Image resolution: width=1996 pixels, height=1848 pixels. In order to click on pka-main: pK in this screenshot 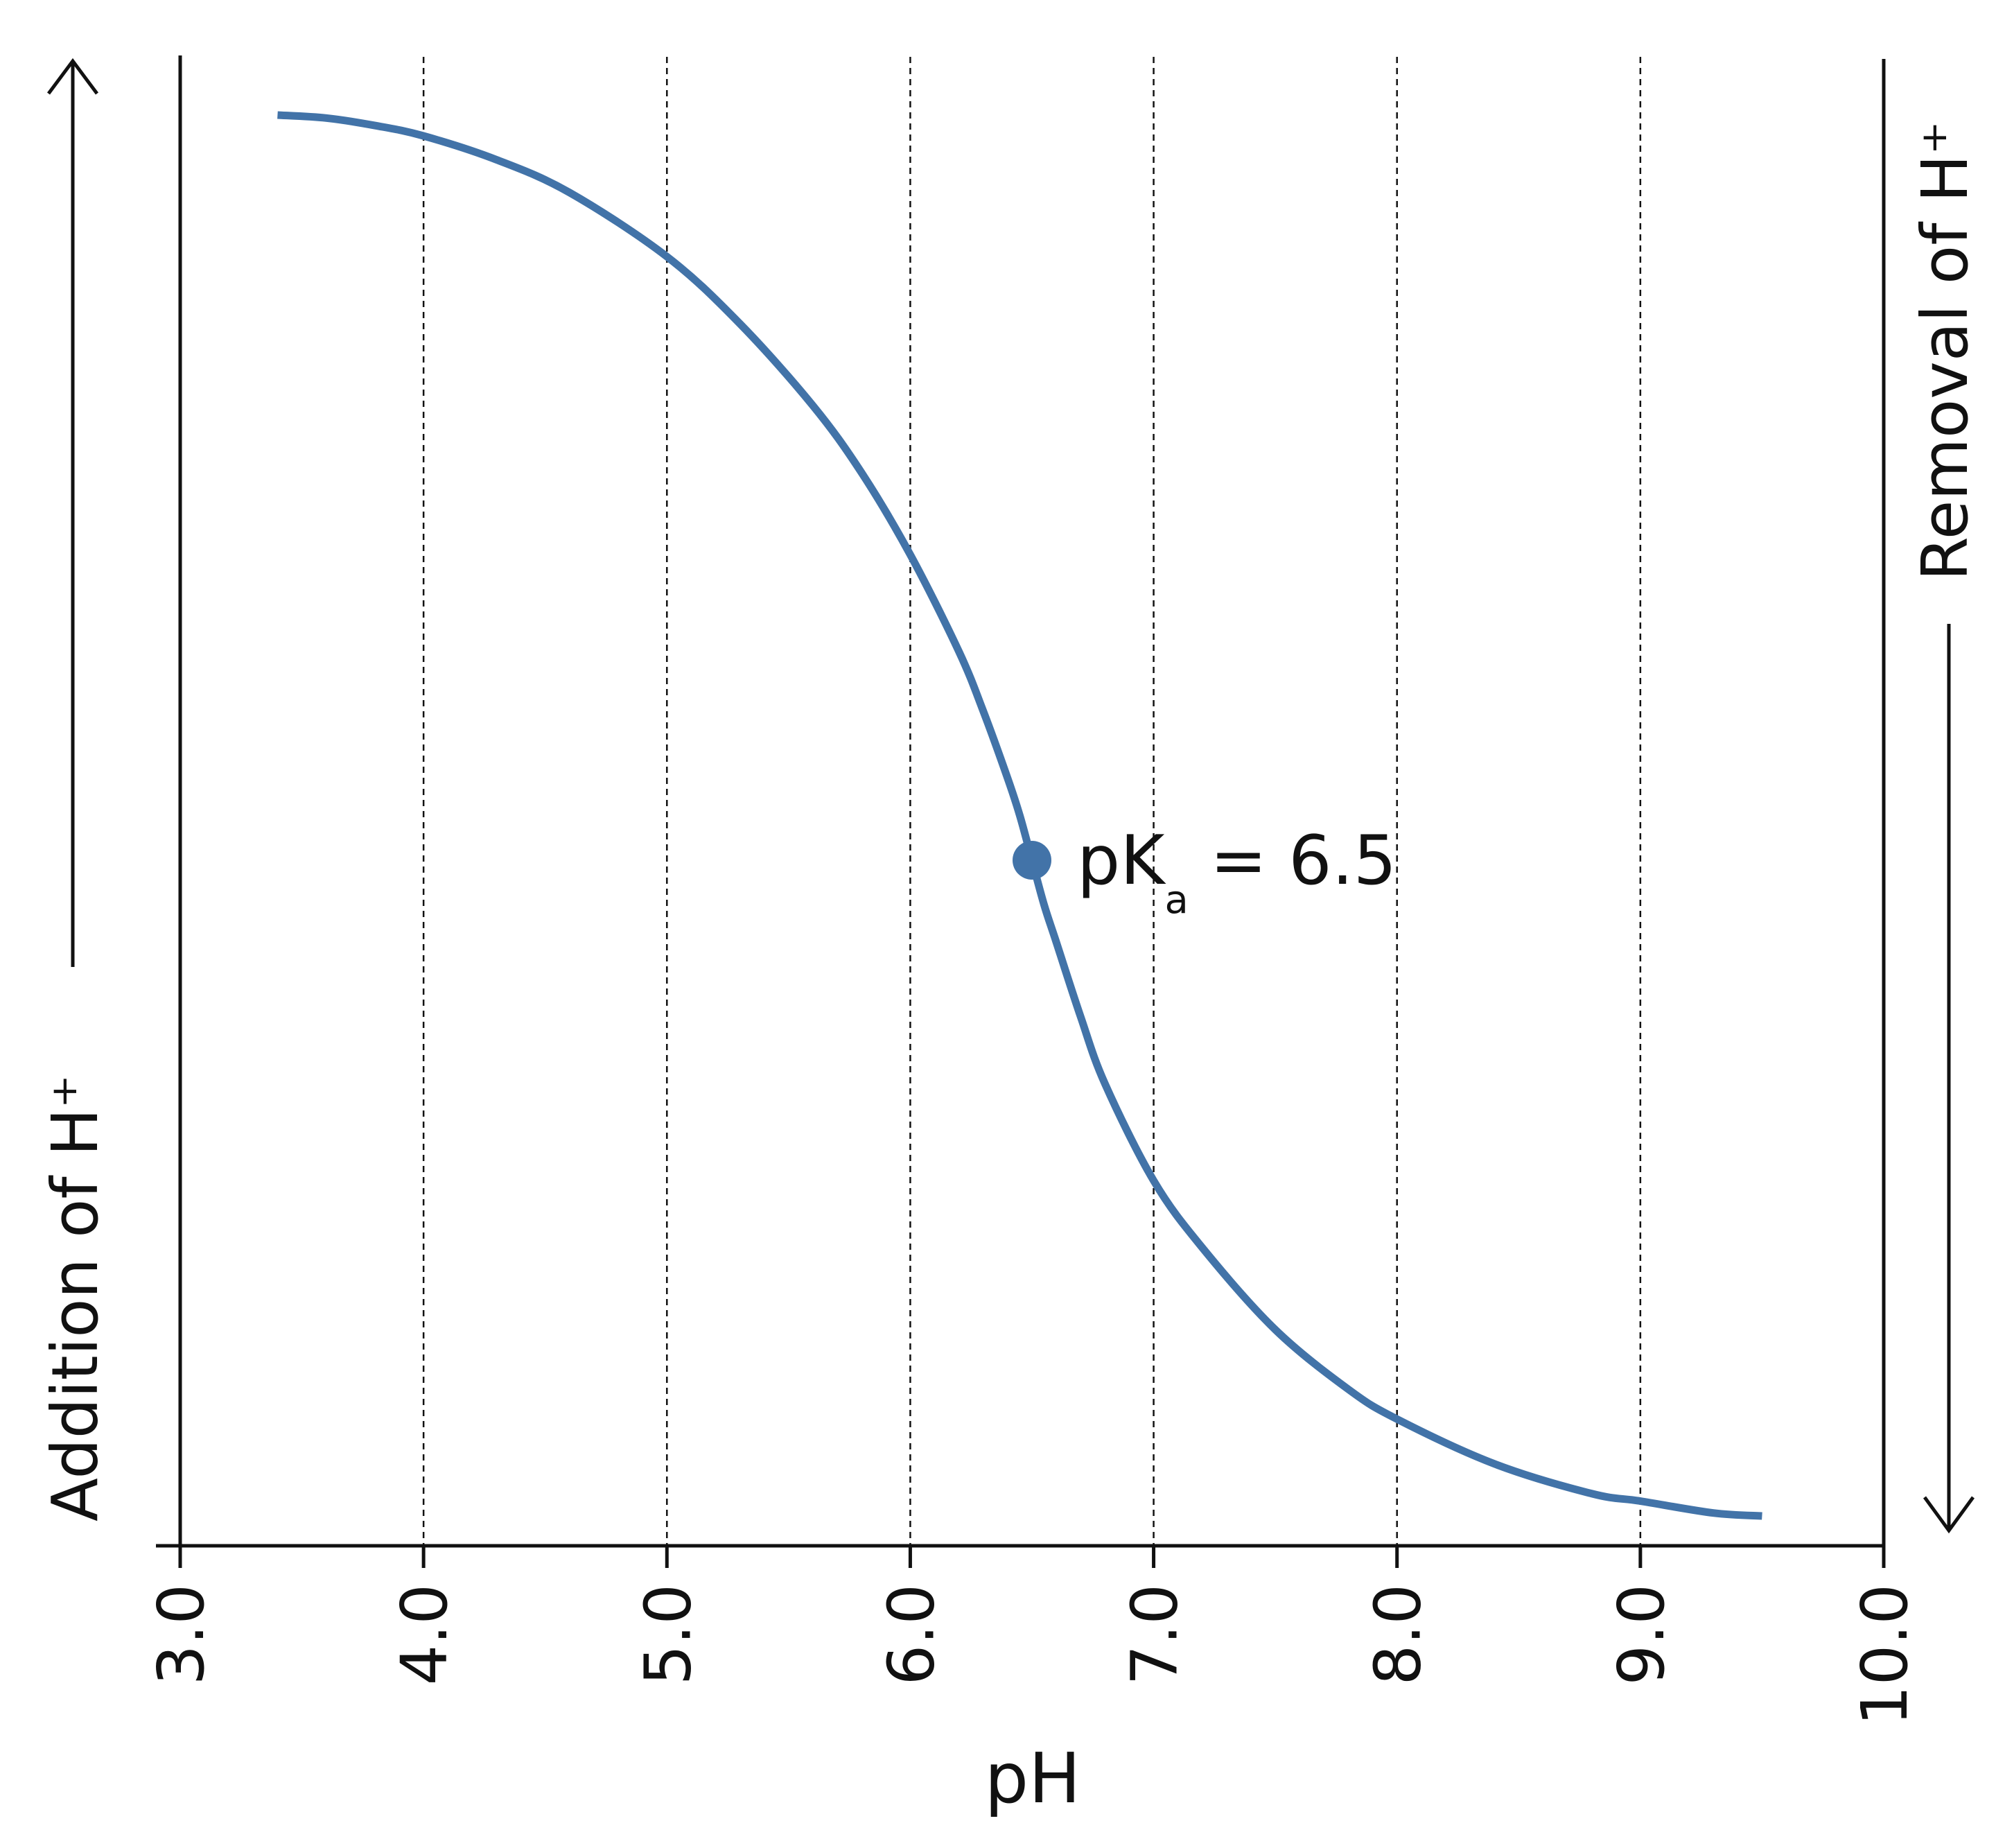, I will do `click(1121, 861)`.